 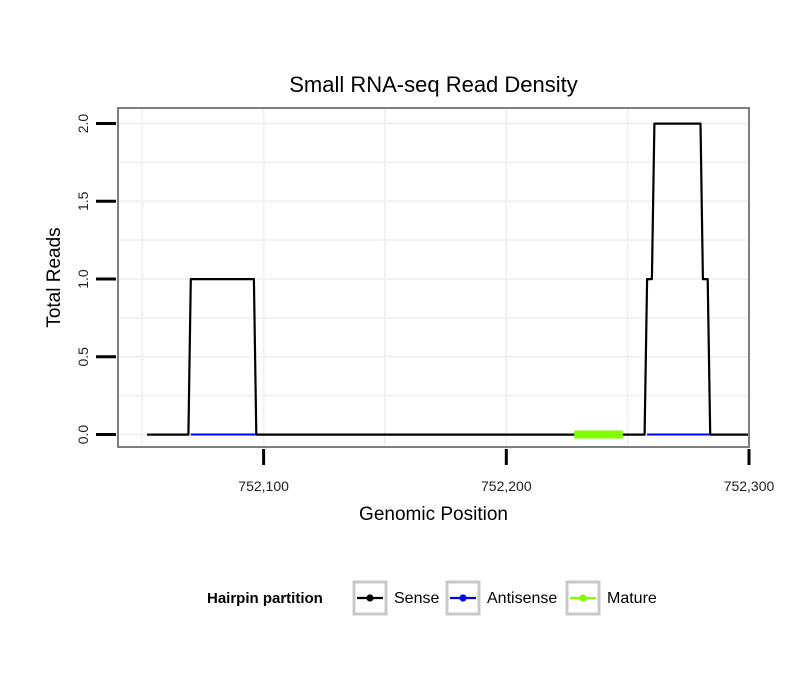 I want to click on x-tick-label: 752,100, so click(x=263, y=486).